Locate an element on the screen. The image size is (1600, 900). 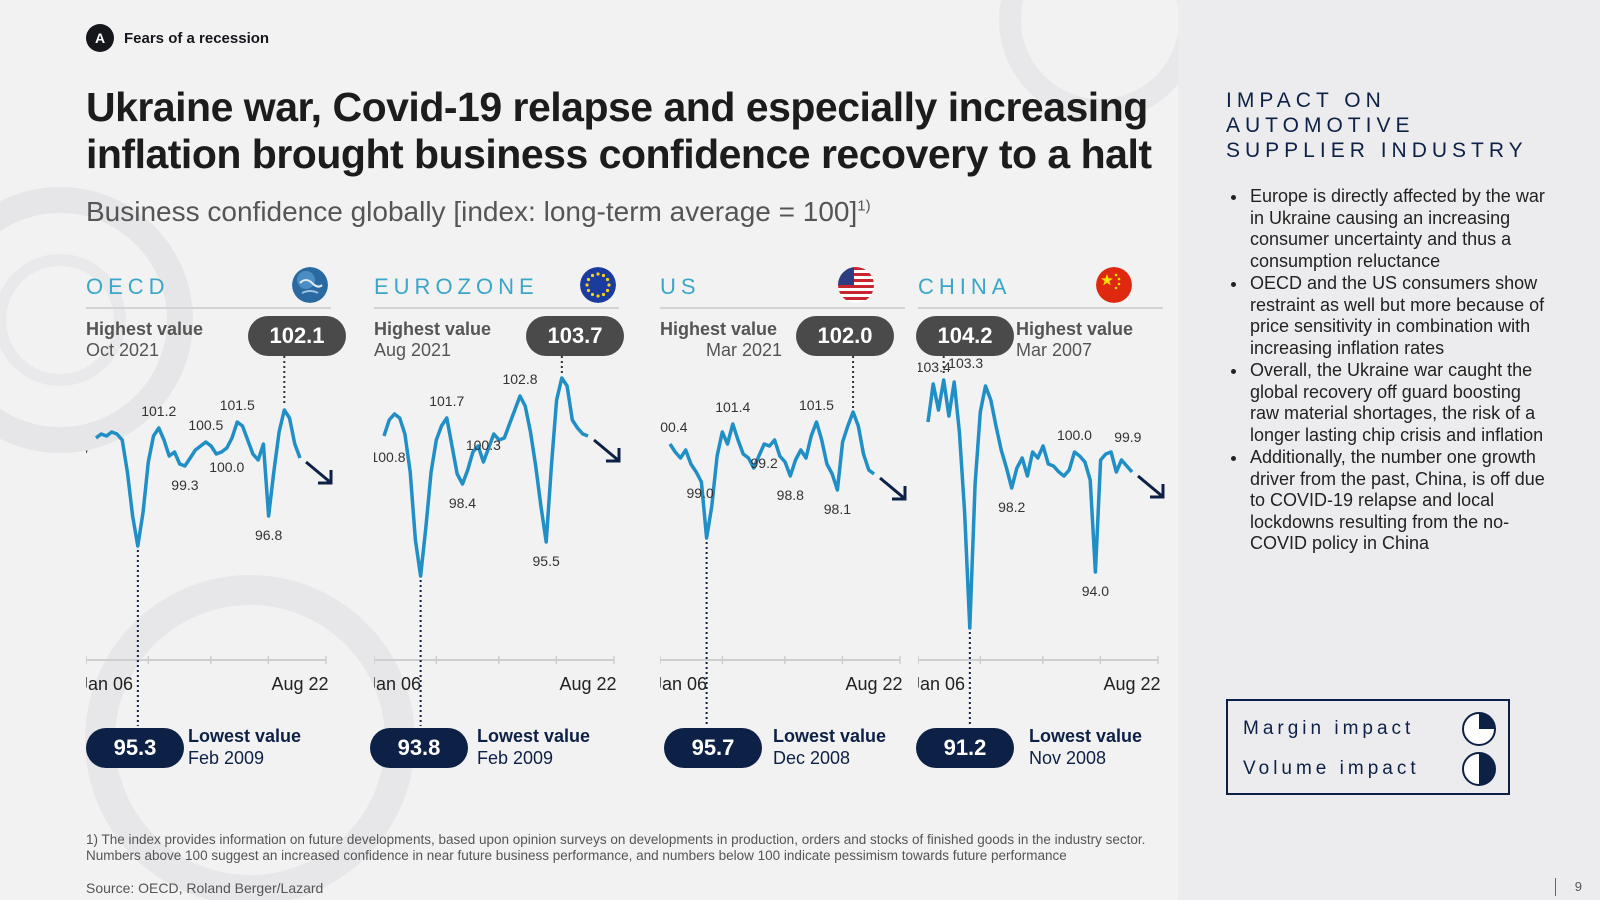
source-note: Source: OECD, Roland Berger/Lazard is located at coordinates (205, 888).